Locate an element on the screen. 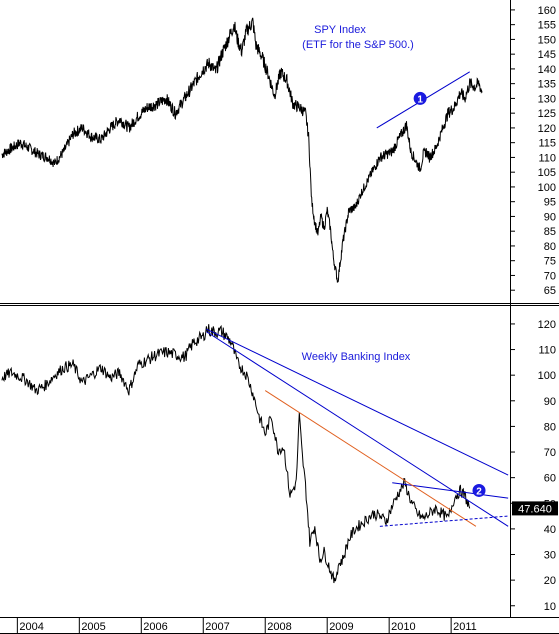 The height and width of the screenshot is (634, 559). spy-ytick-label: 80 is located at coordinates (550, 247).